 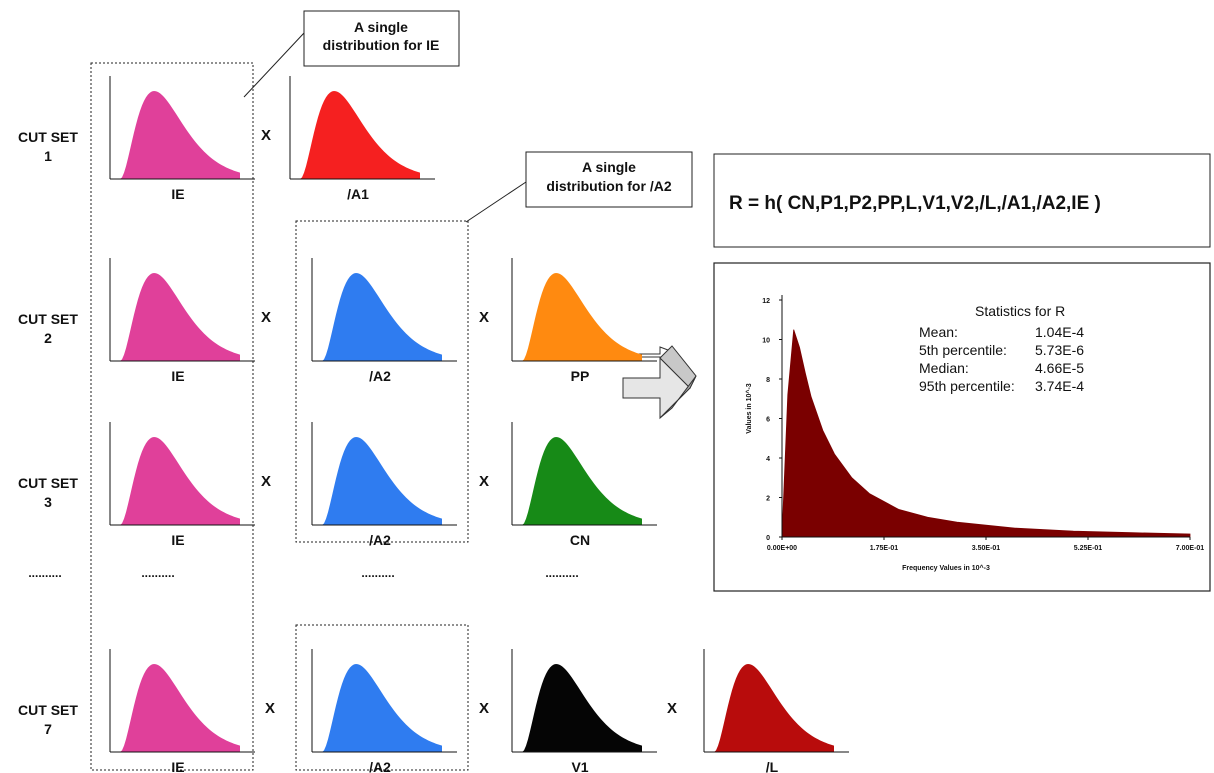 I want to click on distribution-label: /L, so click(x=772, y=766).